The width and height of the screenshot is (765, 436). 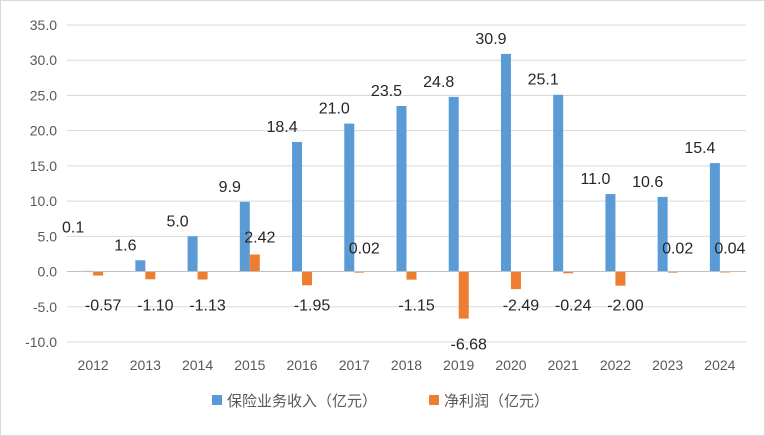 I want to click on x-tick-label: 2016, so click(x=301, y=365).